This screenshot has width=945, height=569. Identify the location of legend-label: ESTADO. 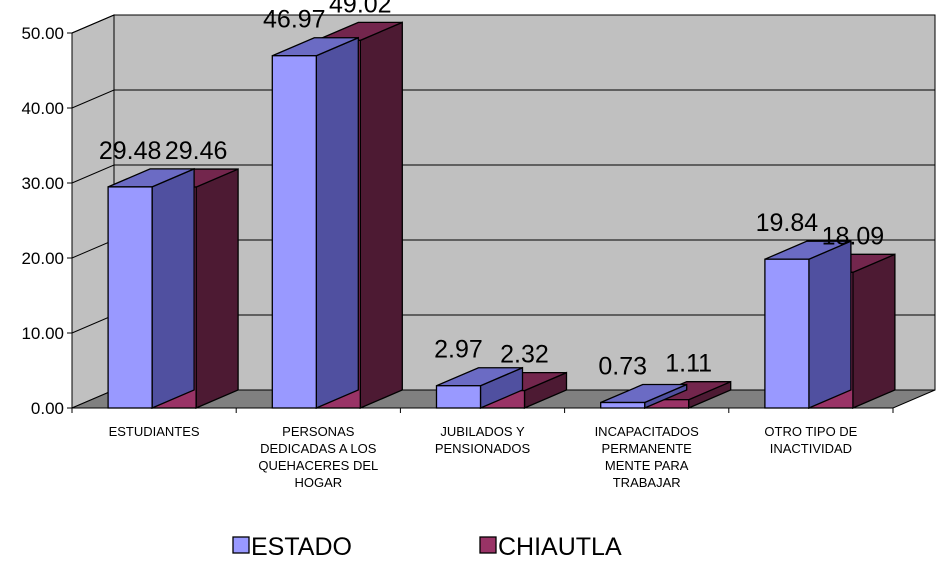
(301, 547).